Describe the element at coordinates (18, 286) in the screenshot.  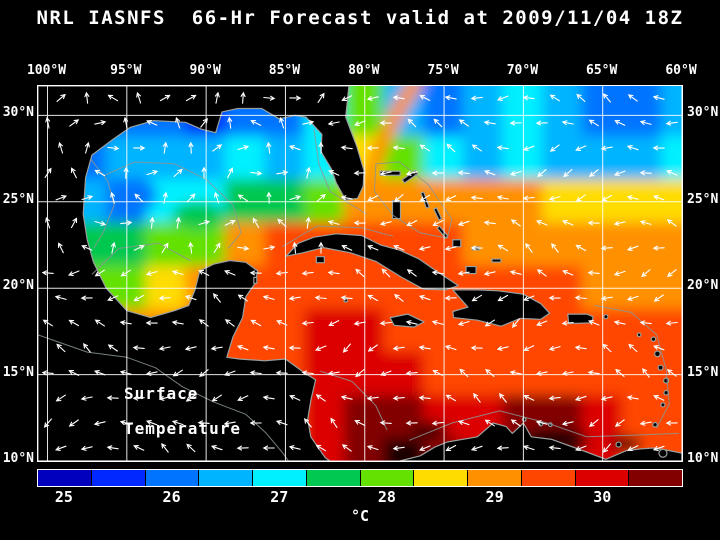
I see `lat-tick-label-left: 20°N` at that location.